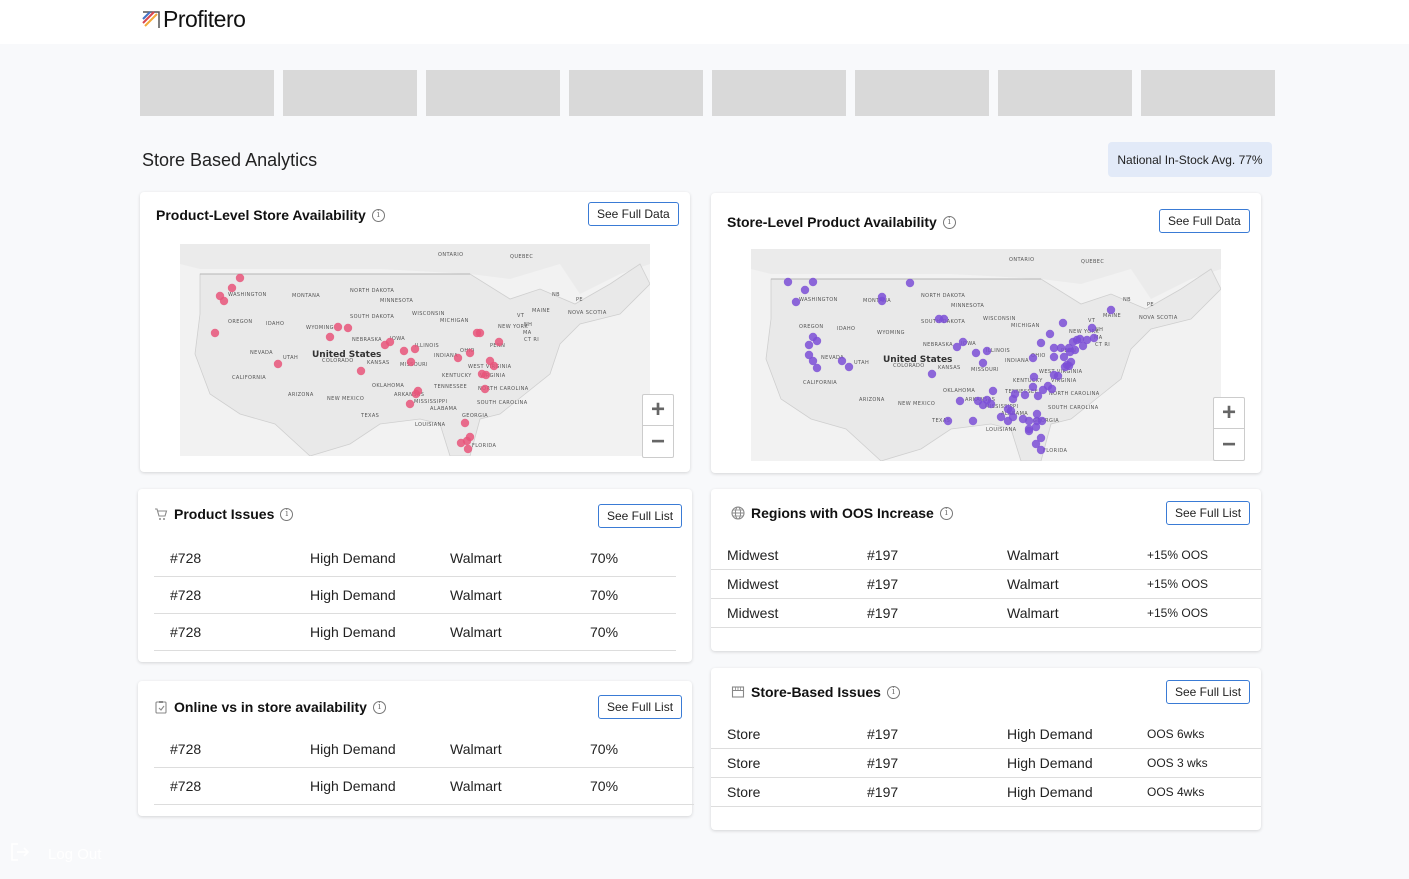 Image resolution: width=1409 pixels, height=879 pixels. I want to click on oos-duration: OOS 3 wks, so click(1177, 763).